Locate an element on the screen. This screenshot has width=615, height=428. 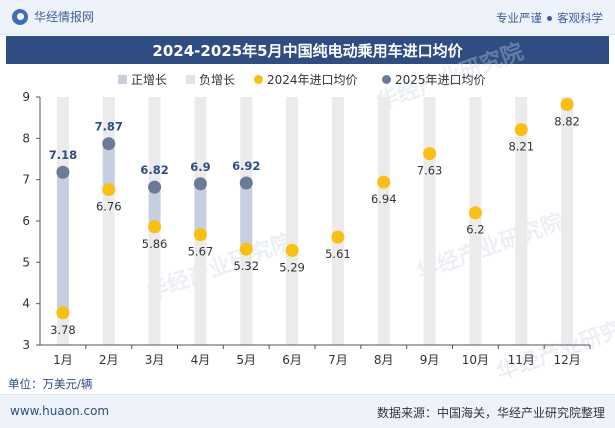
data-label-2025: 6.9 is located at coordinates (200, 167).